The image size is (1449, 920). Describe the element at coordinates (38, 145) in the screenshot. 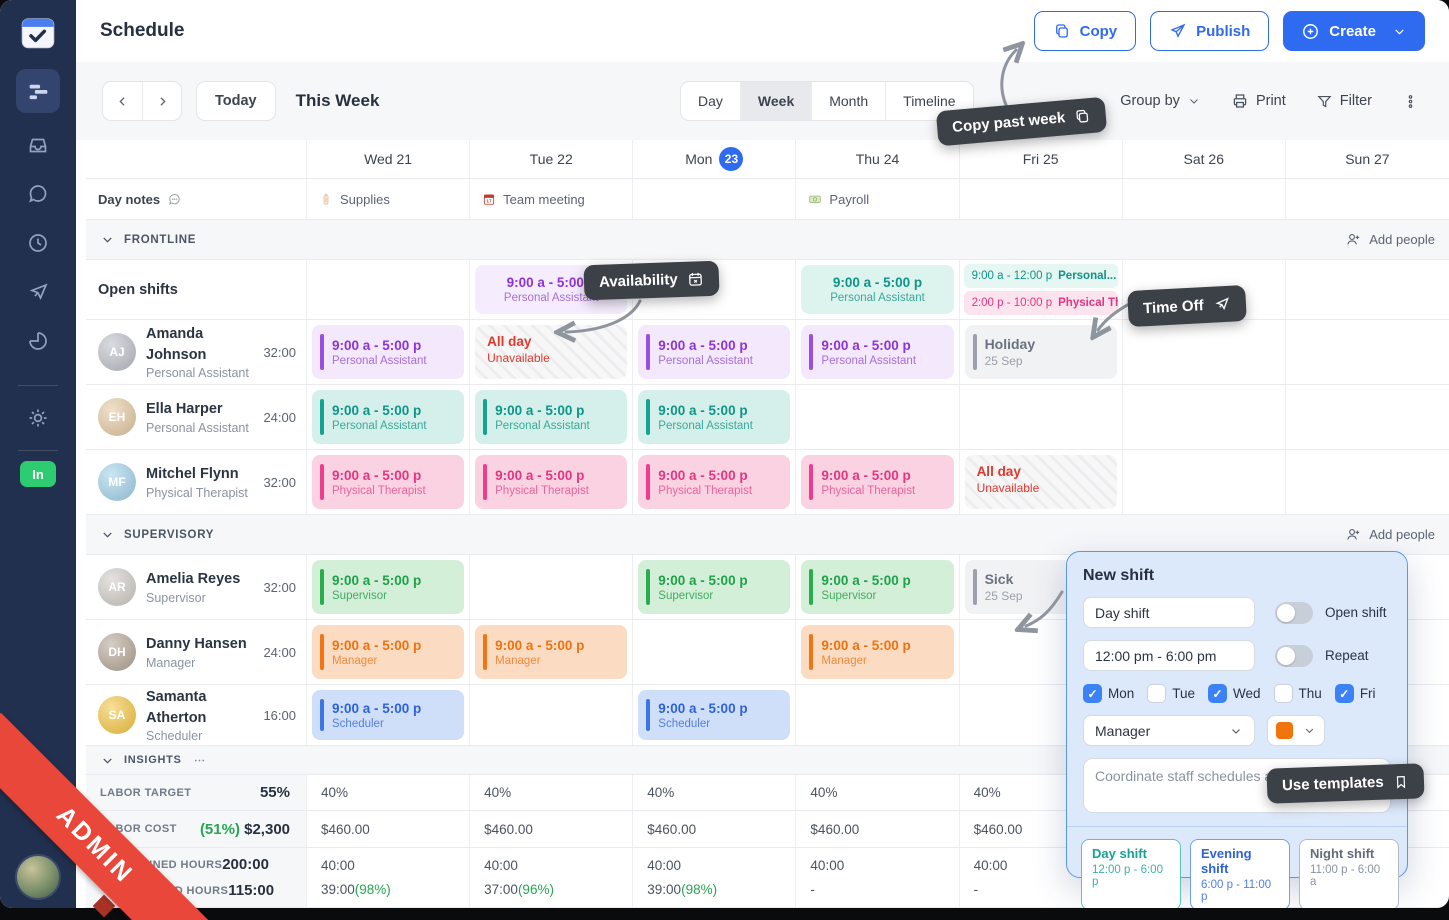

I see `sidebar-item-inbox` at that location.